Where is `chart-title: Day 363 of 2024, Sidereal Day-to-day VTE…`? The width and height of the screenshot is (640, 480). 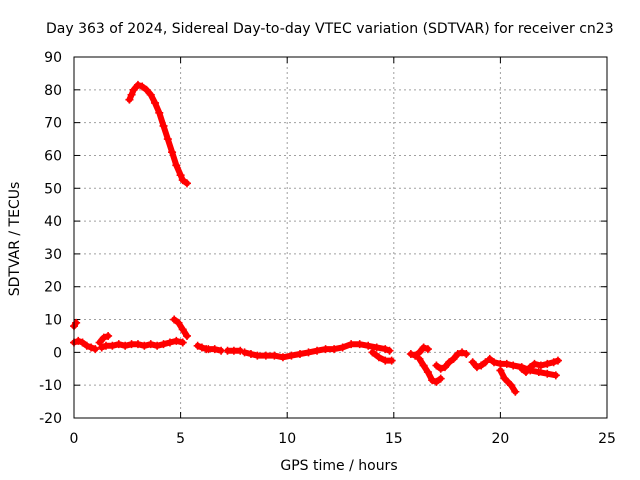 chart-title: Day 363 of 2024, Sidereal Day-to-day VTE… is located at coordinates (330, 29).